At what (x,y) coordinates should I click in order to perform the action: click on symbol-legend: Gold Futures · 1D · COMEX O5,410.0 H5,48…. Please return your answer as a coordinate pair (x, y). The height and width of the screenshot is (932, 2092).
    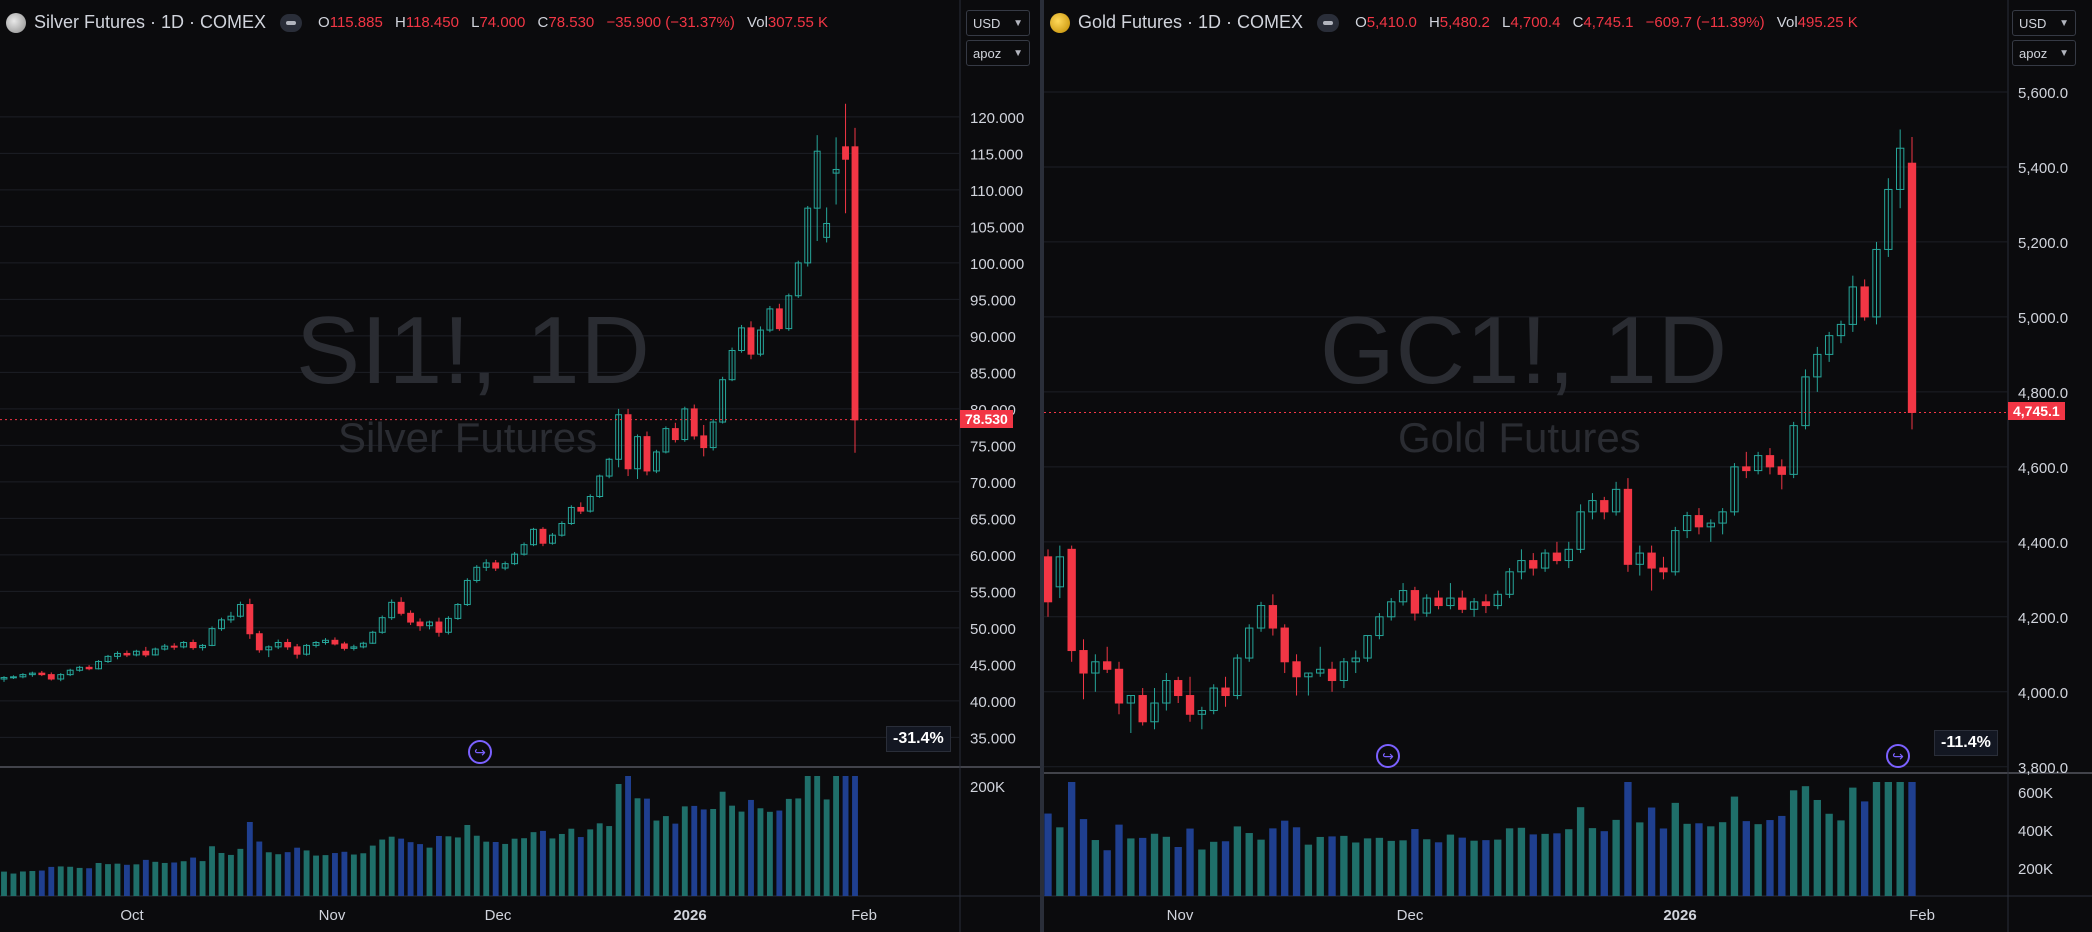
    Looking at the image, I should click on (1458, 22).